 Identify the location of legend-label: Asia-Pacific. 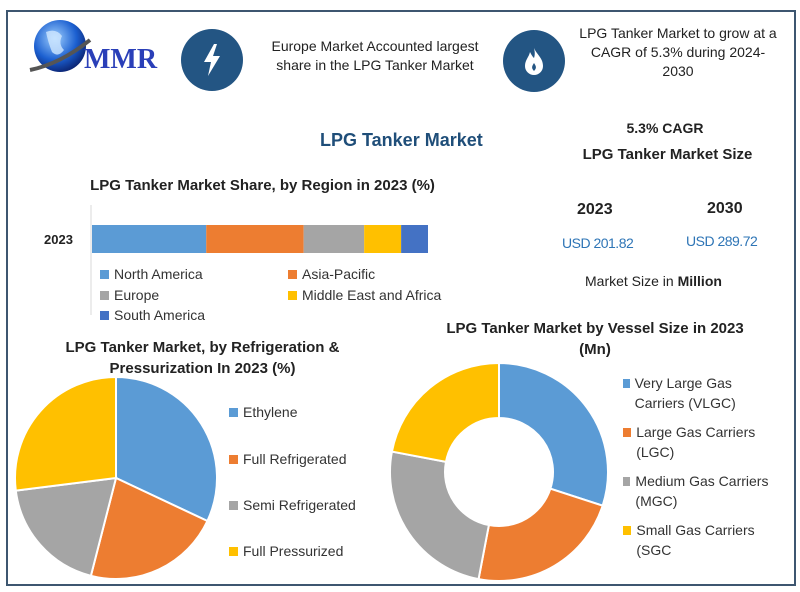
(339, 274).